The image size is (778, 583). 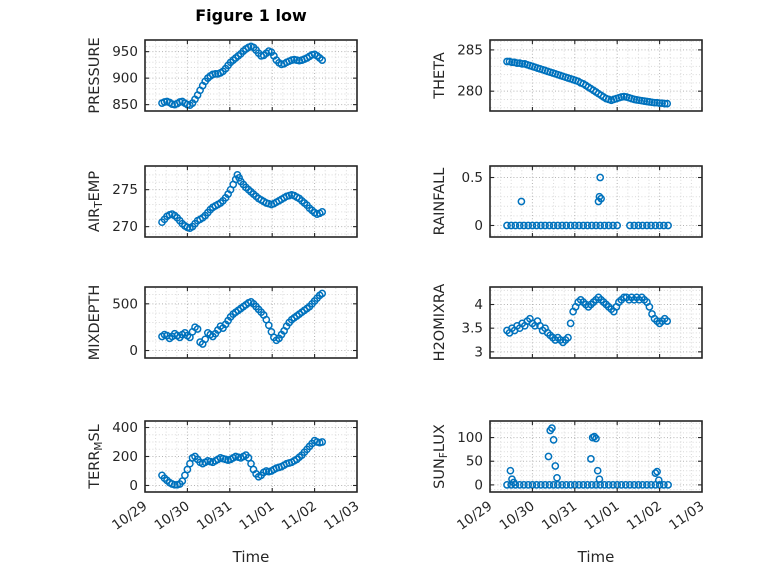 I want to click on svg-text: 50, so click(x=474, y=462).